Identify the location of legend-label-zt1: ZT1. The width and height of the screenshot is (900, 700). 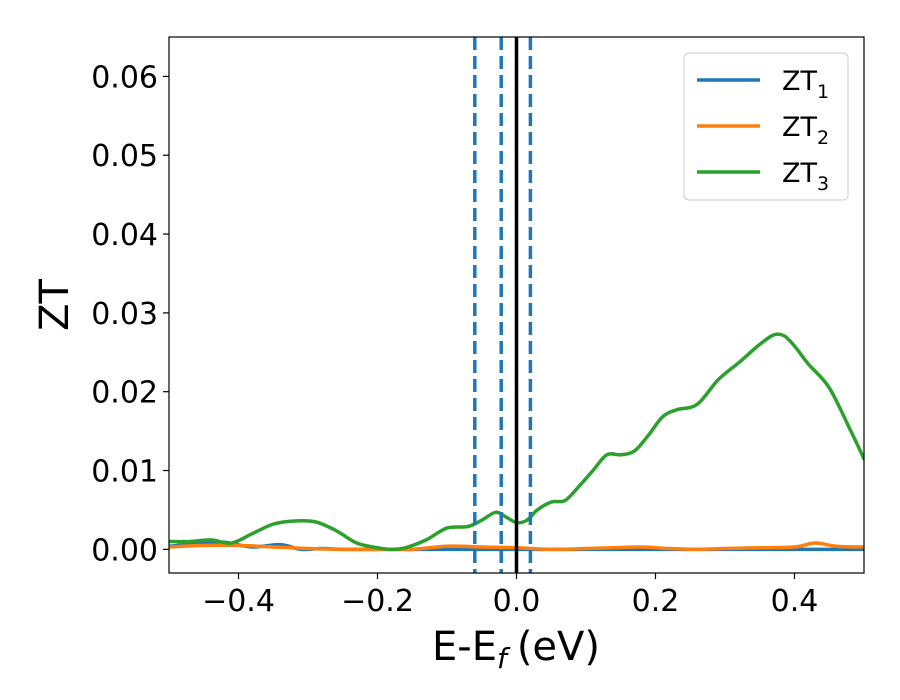
(805, 84).